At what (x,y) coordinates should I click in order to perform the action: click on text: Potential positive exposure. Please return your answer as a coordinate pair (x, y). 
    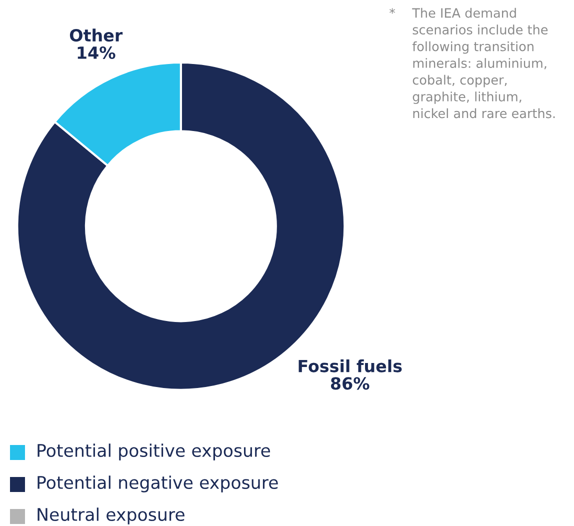
    Looking at the image, I should click on (154, 452).